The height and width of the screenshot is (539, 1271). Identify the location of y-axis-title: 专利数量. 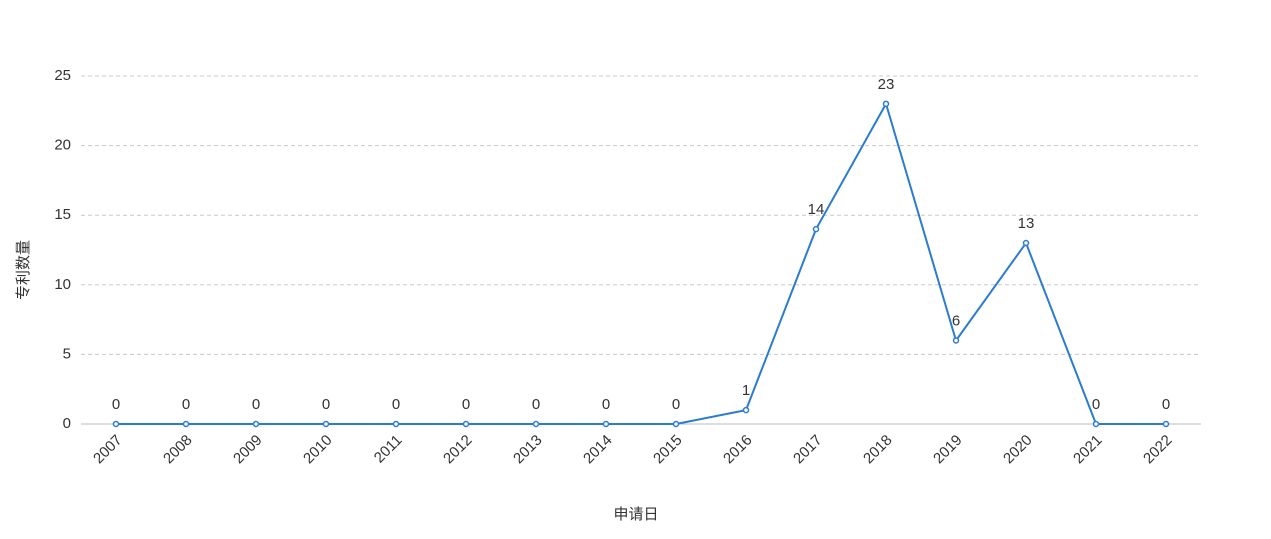
(23, 270).